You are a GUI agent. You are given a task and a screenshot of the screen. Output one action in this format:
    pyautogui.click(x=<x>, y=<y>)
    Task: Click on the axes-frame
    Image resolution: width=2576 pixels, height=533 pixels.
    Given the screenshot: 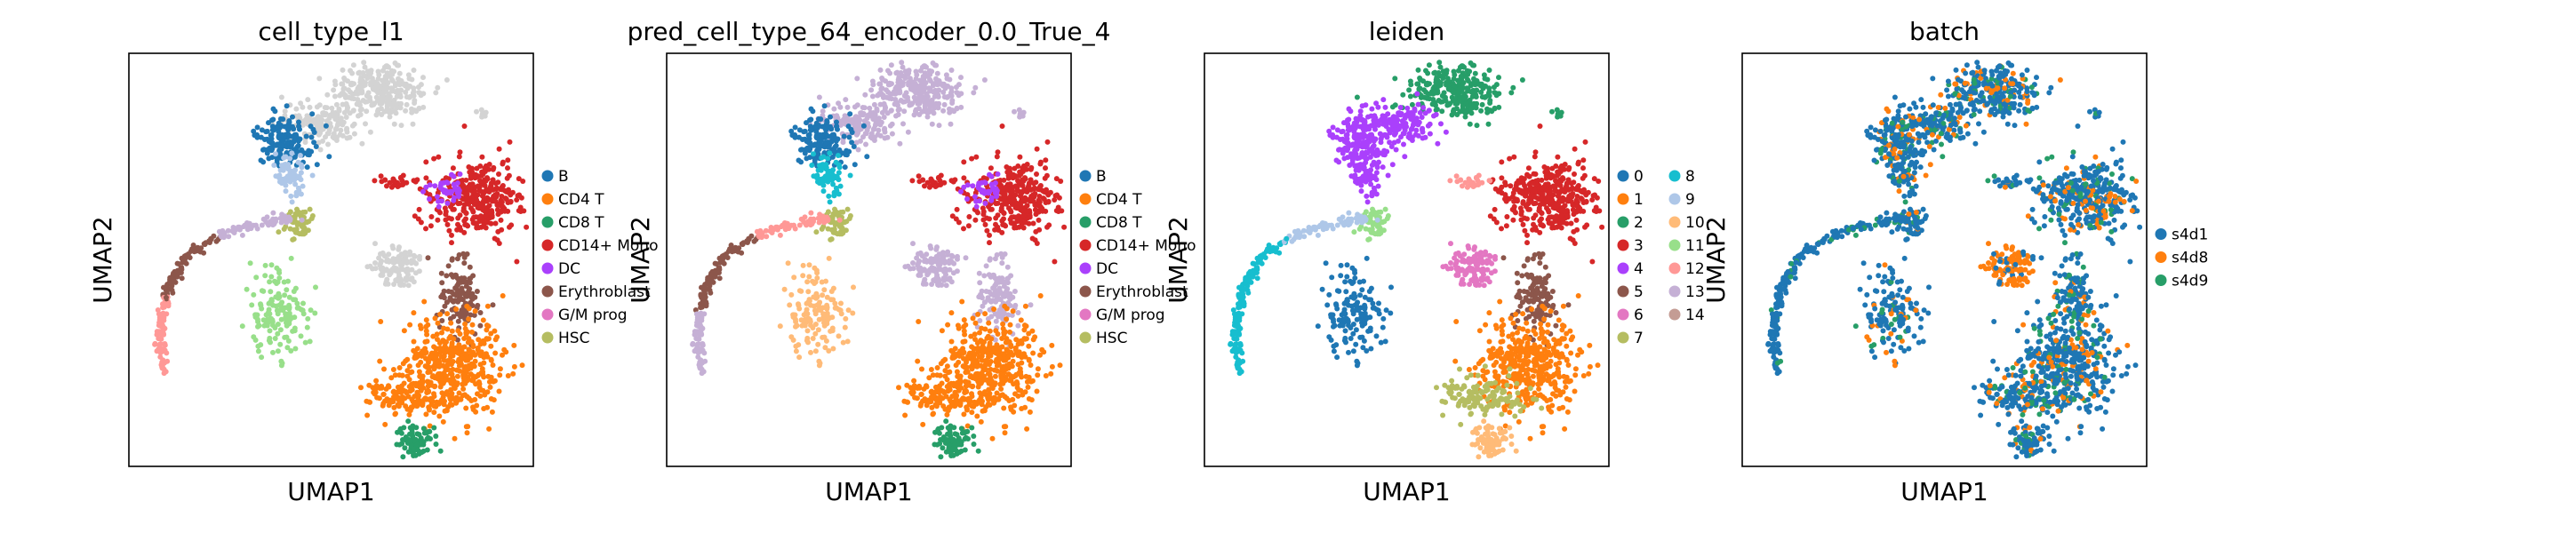 What is the action you would take?
    pyautogui.click(x=331, y=259)
    